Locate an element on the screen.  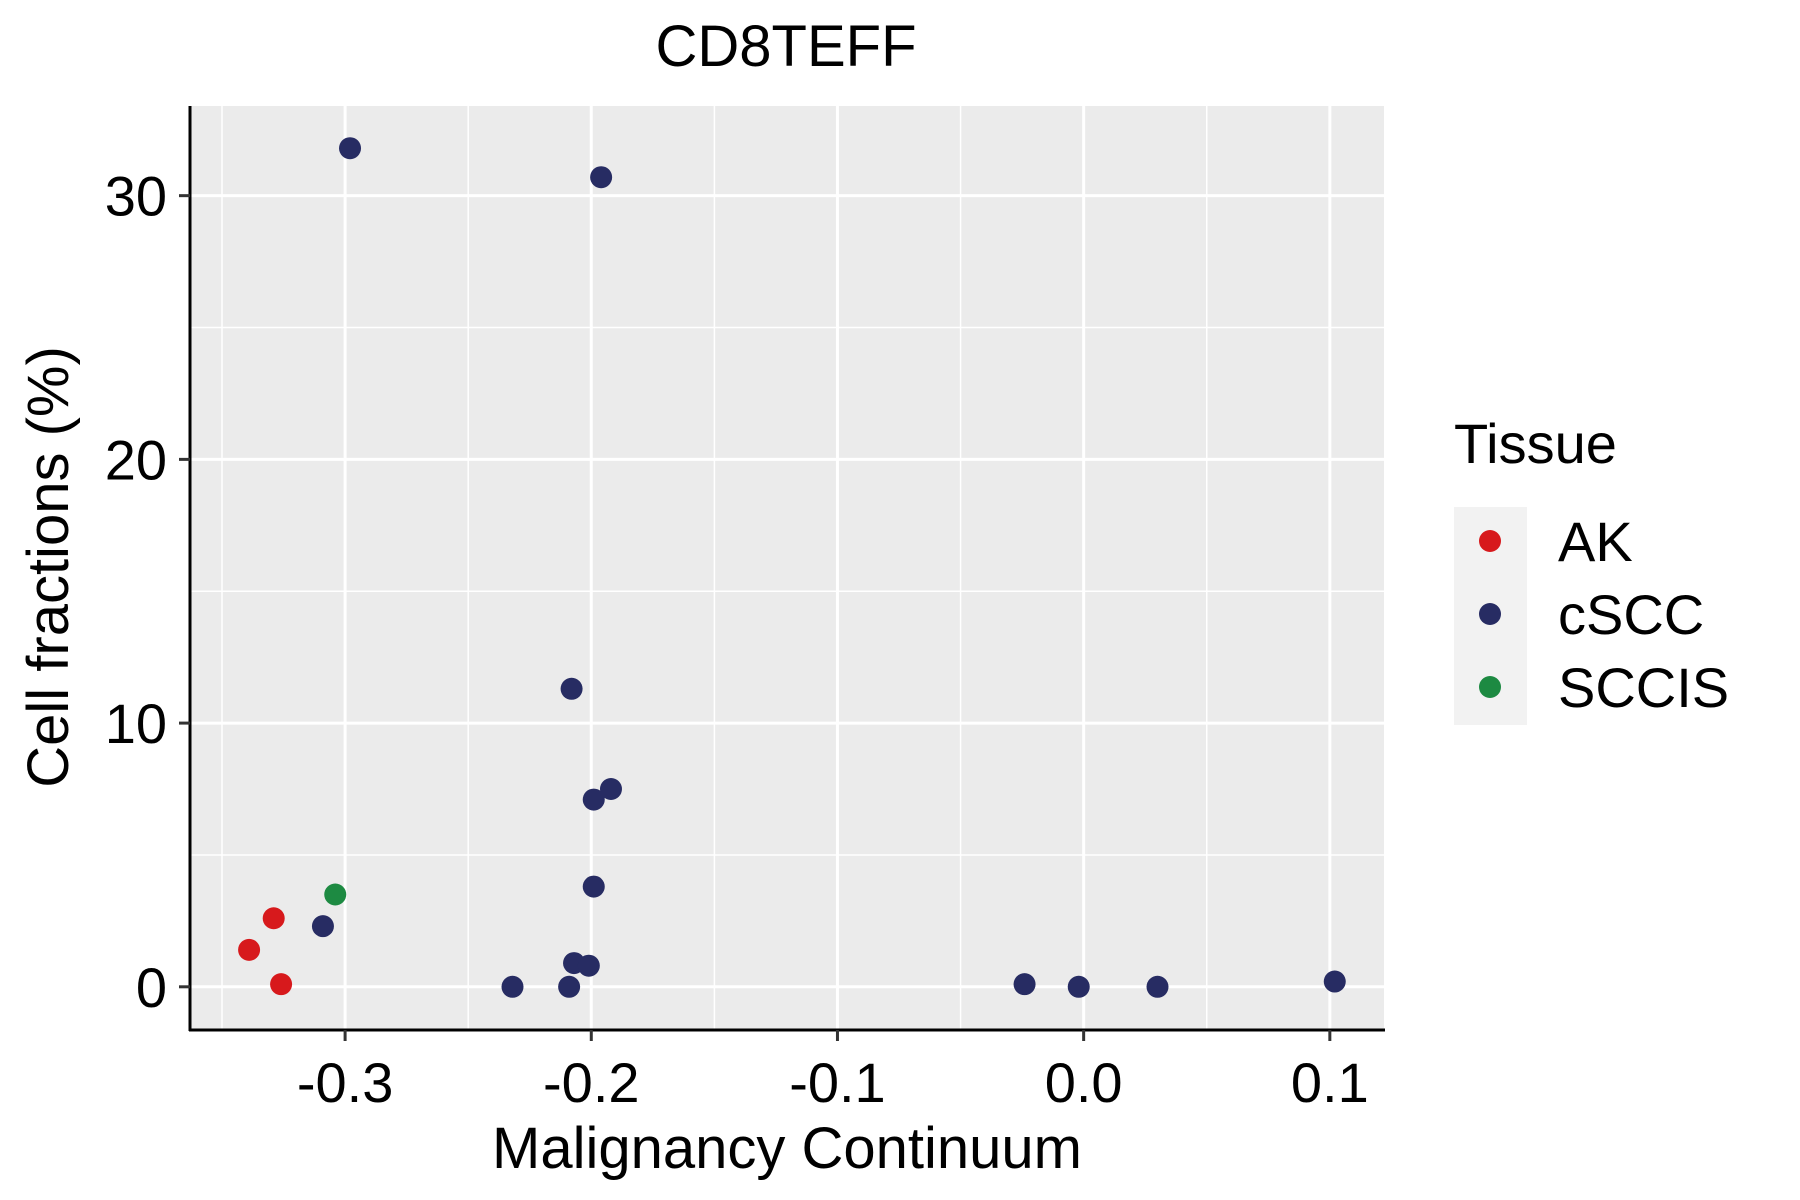
x-tick-label: -0.3 is located at coordinates (345, 1082).